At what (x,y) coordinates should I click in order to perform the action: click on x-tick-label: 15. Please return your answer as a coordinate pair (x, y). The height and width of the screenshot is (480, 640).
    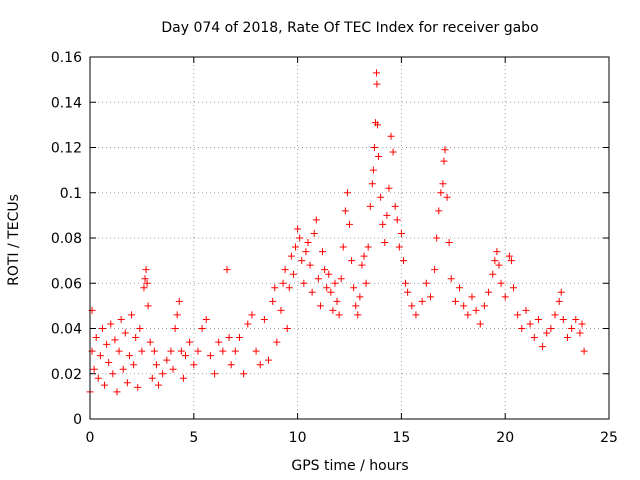
    Looking at the image, I should click on (401, 438).